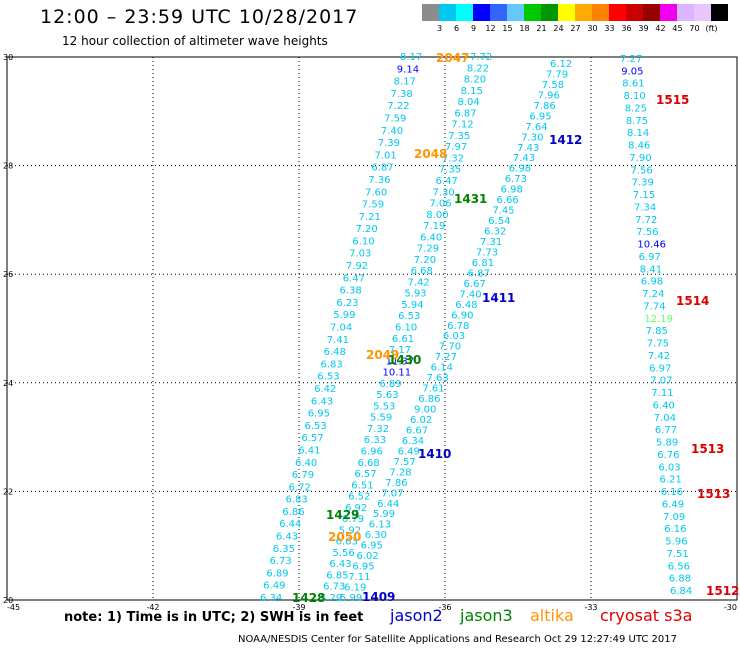 This screenshot has height=650, width=740. Describe the element at coordinates (557, 75) in the screenshot. I see `wave-height-label: 7.79` at that location.